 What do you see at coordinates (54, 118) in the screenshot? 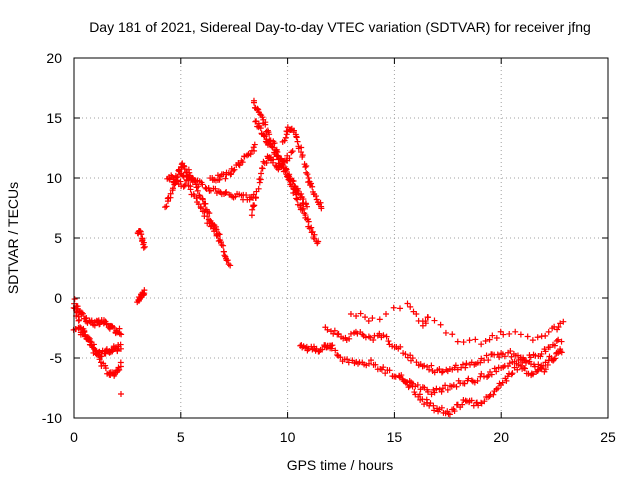
I see `y-tick-label: 15` at bounding box center [54, 118].